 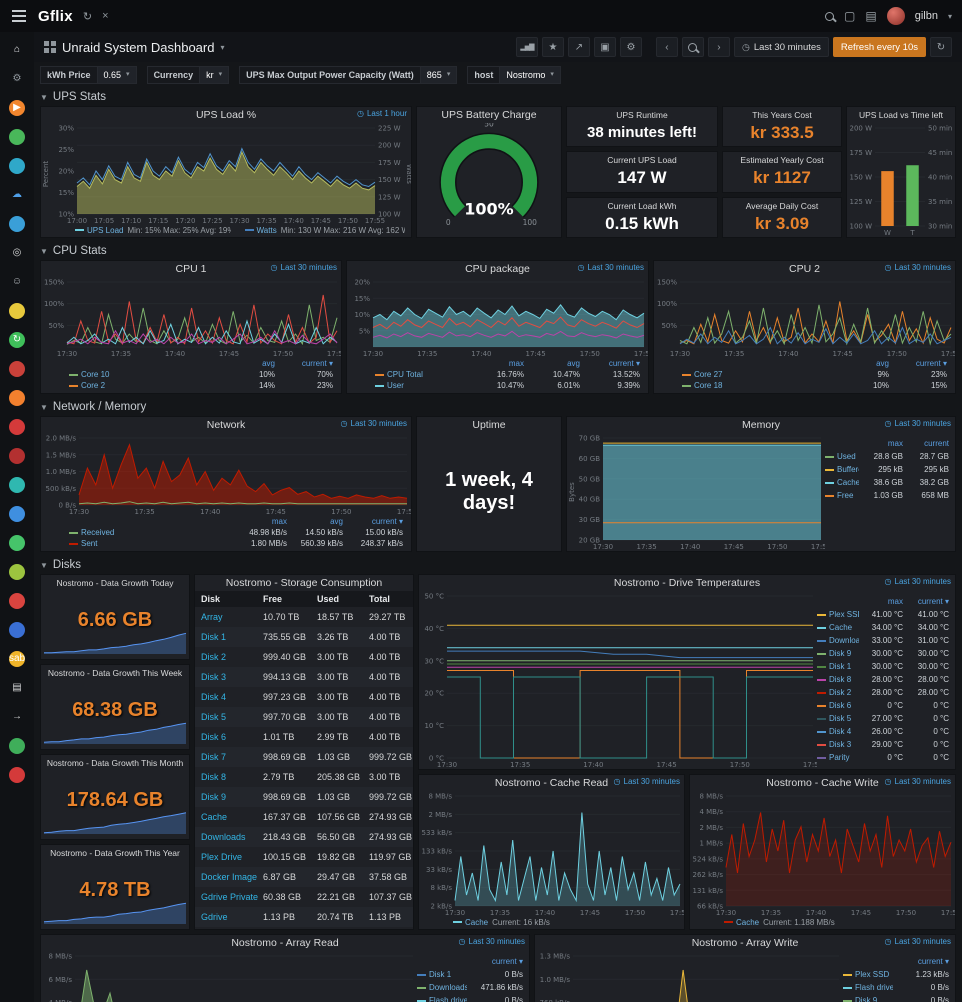 What do you see at coordinates (301, 697) in the screenshot?
I see `table-row: Disk 4 997.23 GB 3.00 TB 4.00 TB` at bounding box center [301, 697].